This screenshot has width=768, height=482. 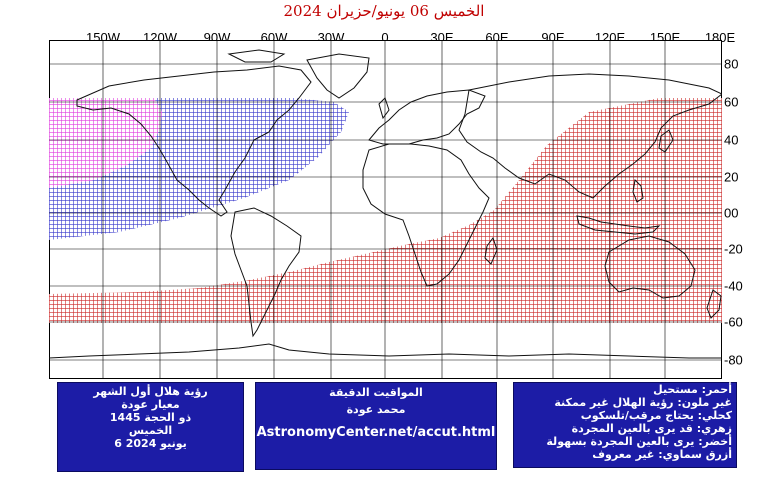 I want to click on lat-label: -80, so click(x=733, y=360).